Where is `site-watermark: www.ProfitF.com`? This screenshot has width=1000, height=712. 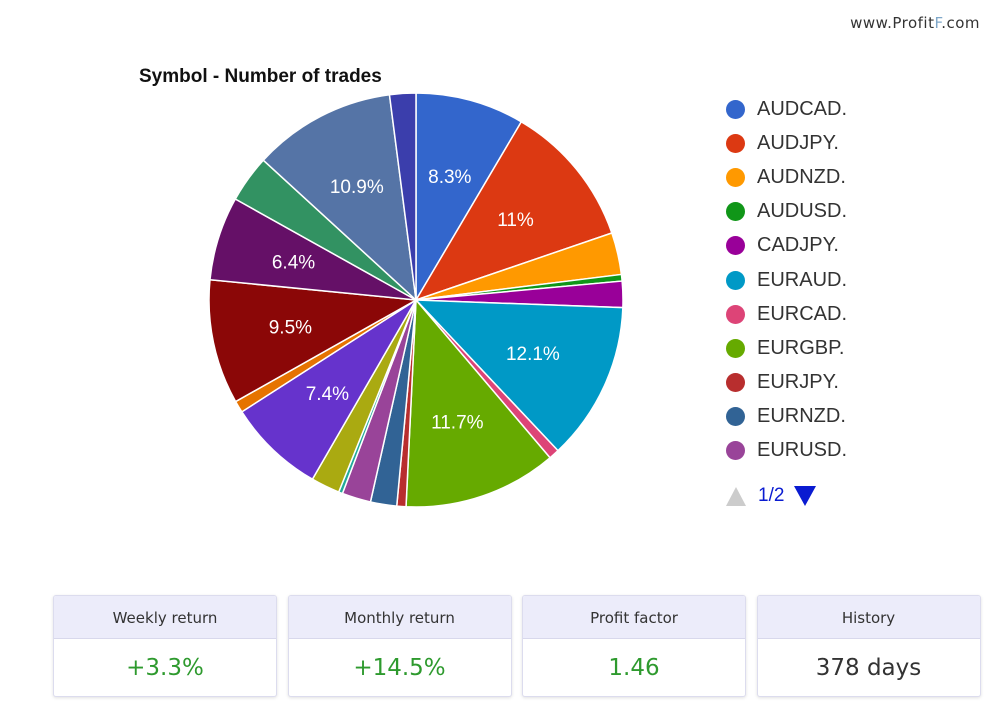
site-watermark: www.ProfitF.com is located at coordinates (915, 23).